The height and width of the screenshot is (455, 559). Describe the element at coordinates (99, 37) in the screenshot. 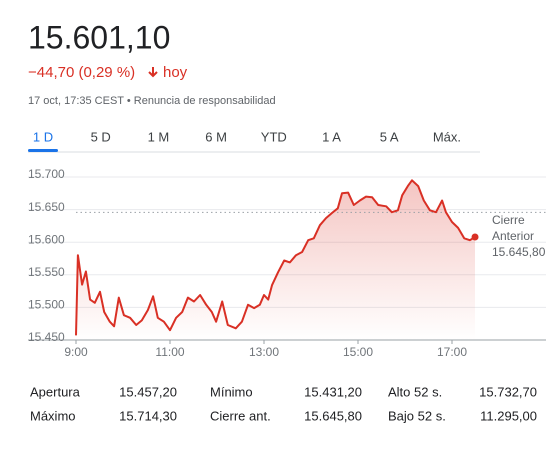

I see `price: 15.601,10` at that location.